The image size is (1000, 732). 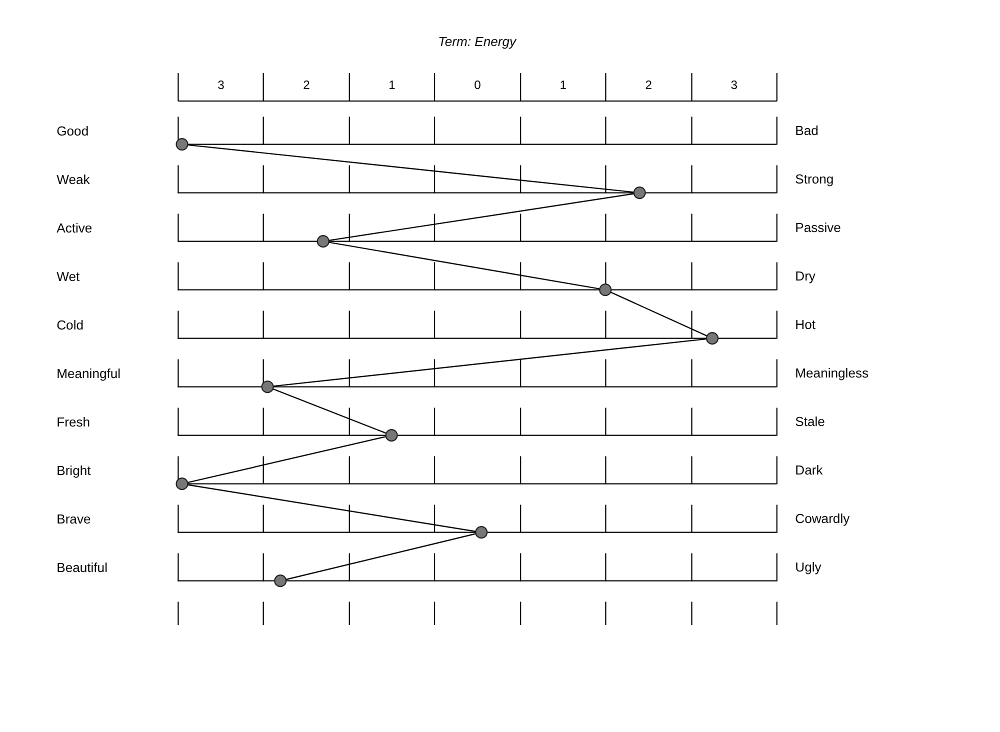 I want to click on y2-tick-label: Bad, so click(x=806, y=130).